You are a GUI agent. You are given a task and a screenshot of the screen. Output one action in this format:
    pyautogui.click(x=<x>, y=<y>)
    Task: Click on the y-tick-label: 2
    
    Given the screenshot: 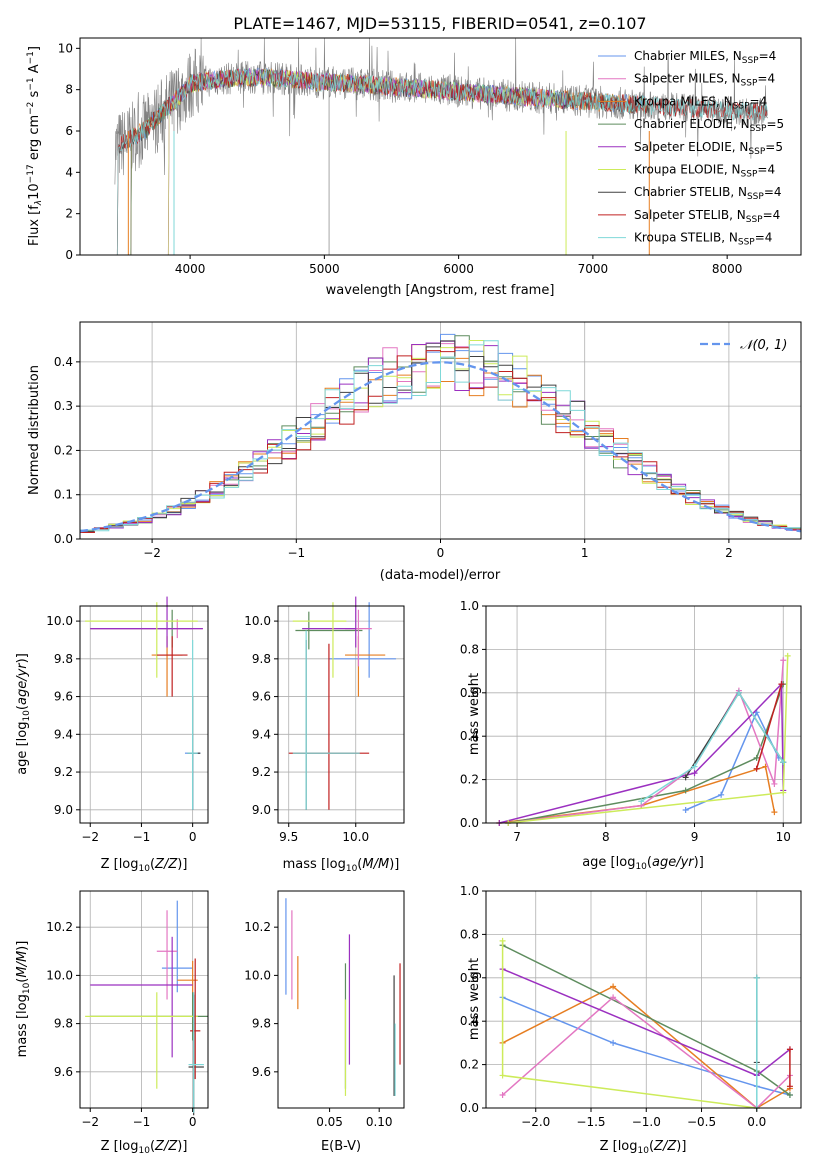 What is the action you would take?
    pyautogui.click(x=69, y=214)
    